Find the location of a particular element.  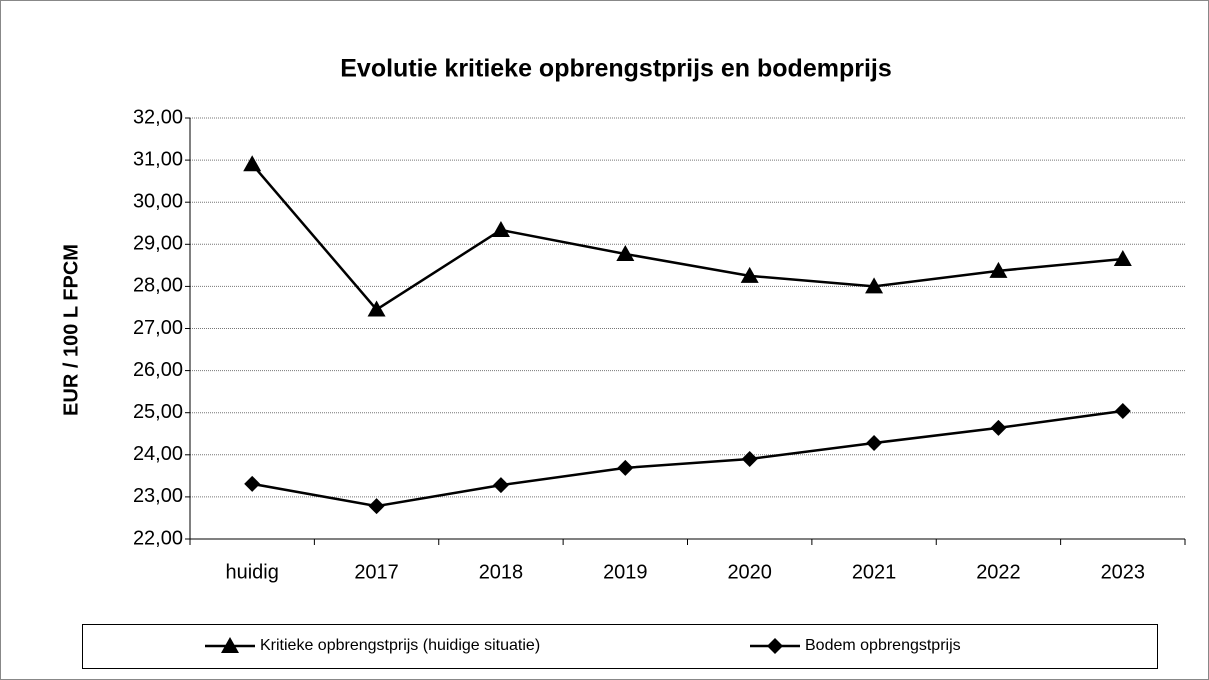

x-tick-label: 2023 is located at coordinates (1123, 572).